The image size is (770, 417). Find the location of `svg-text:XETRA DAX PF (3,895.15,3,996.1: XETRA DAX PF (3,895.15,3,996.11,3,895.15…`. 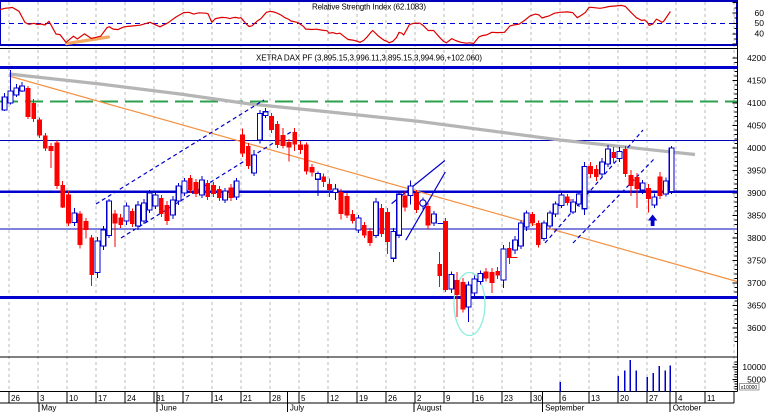

svg-text:XETRA DAX PF (3,895.15,3,996.1: XETRA DAX PF (3,895.15,3,996.11,3,895.15… is located at coordinates (369, 58).